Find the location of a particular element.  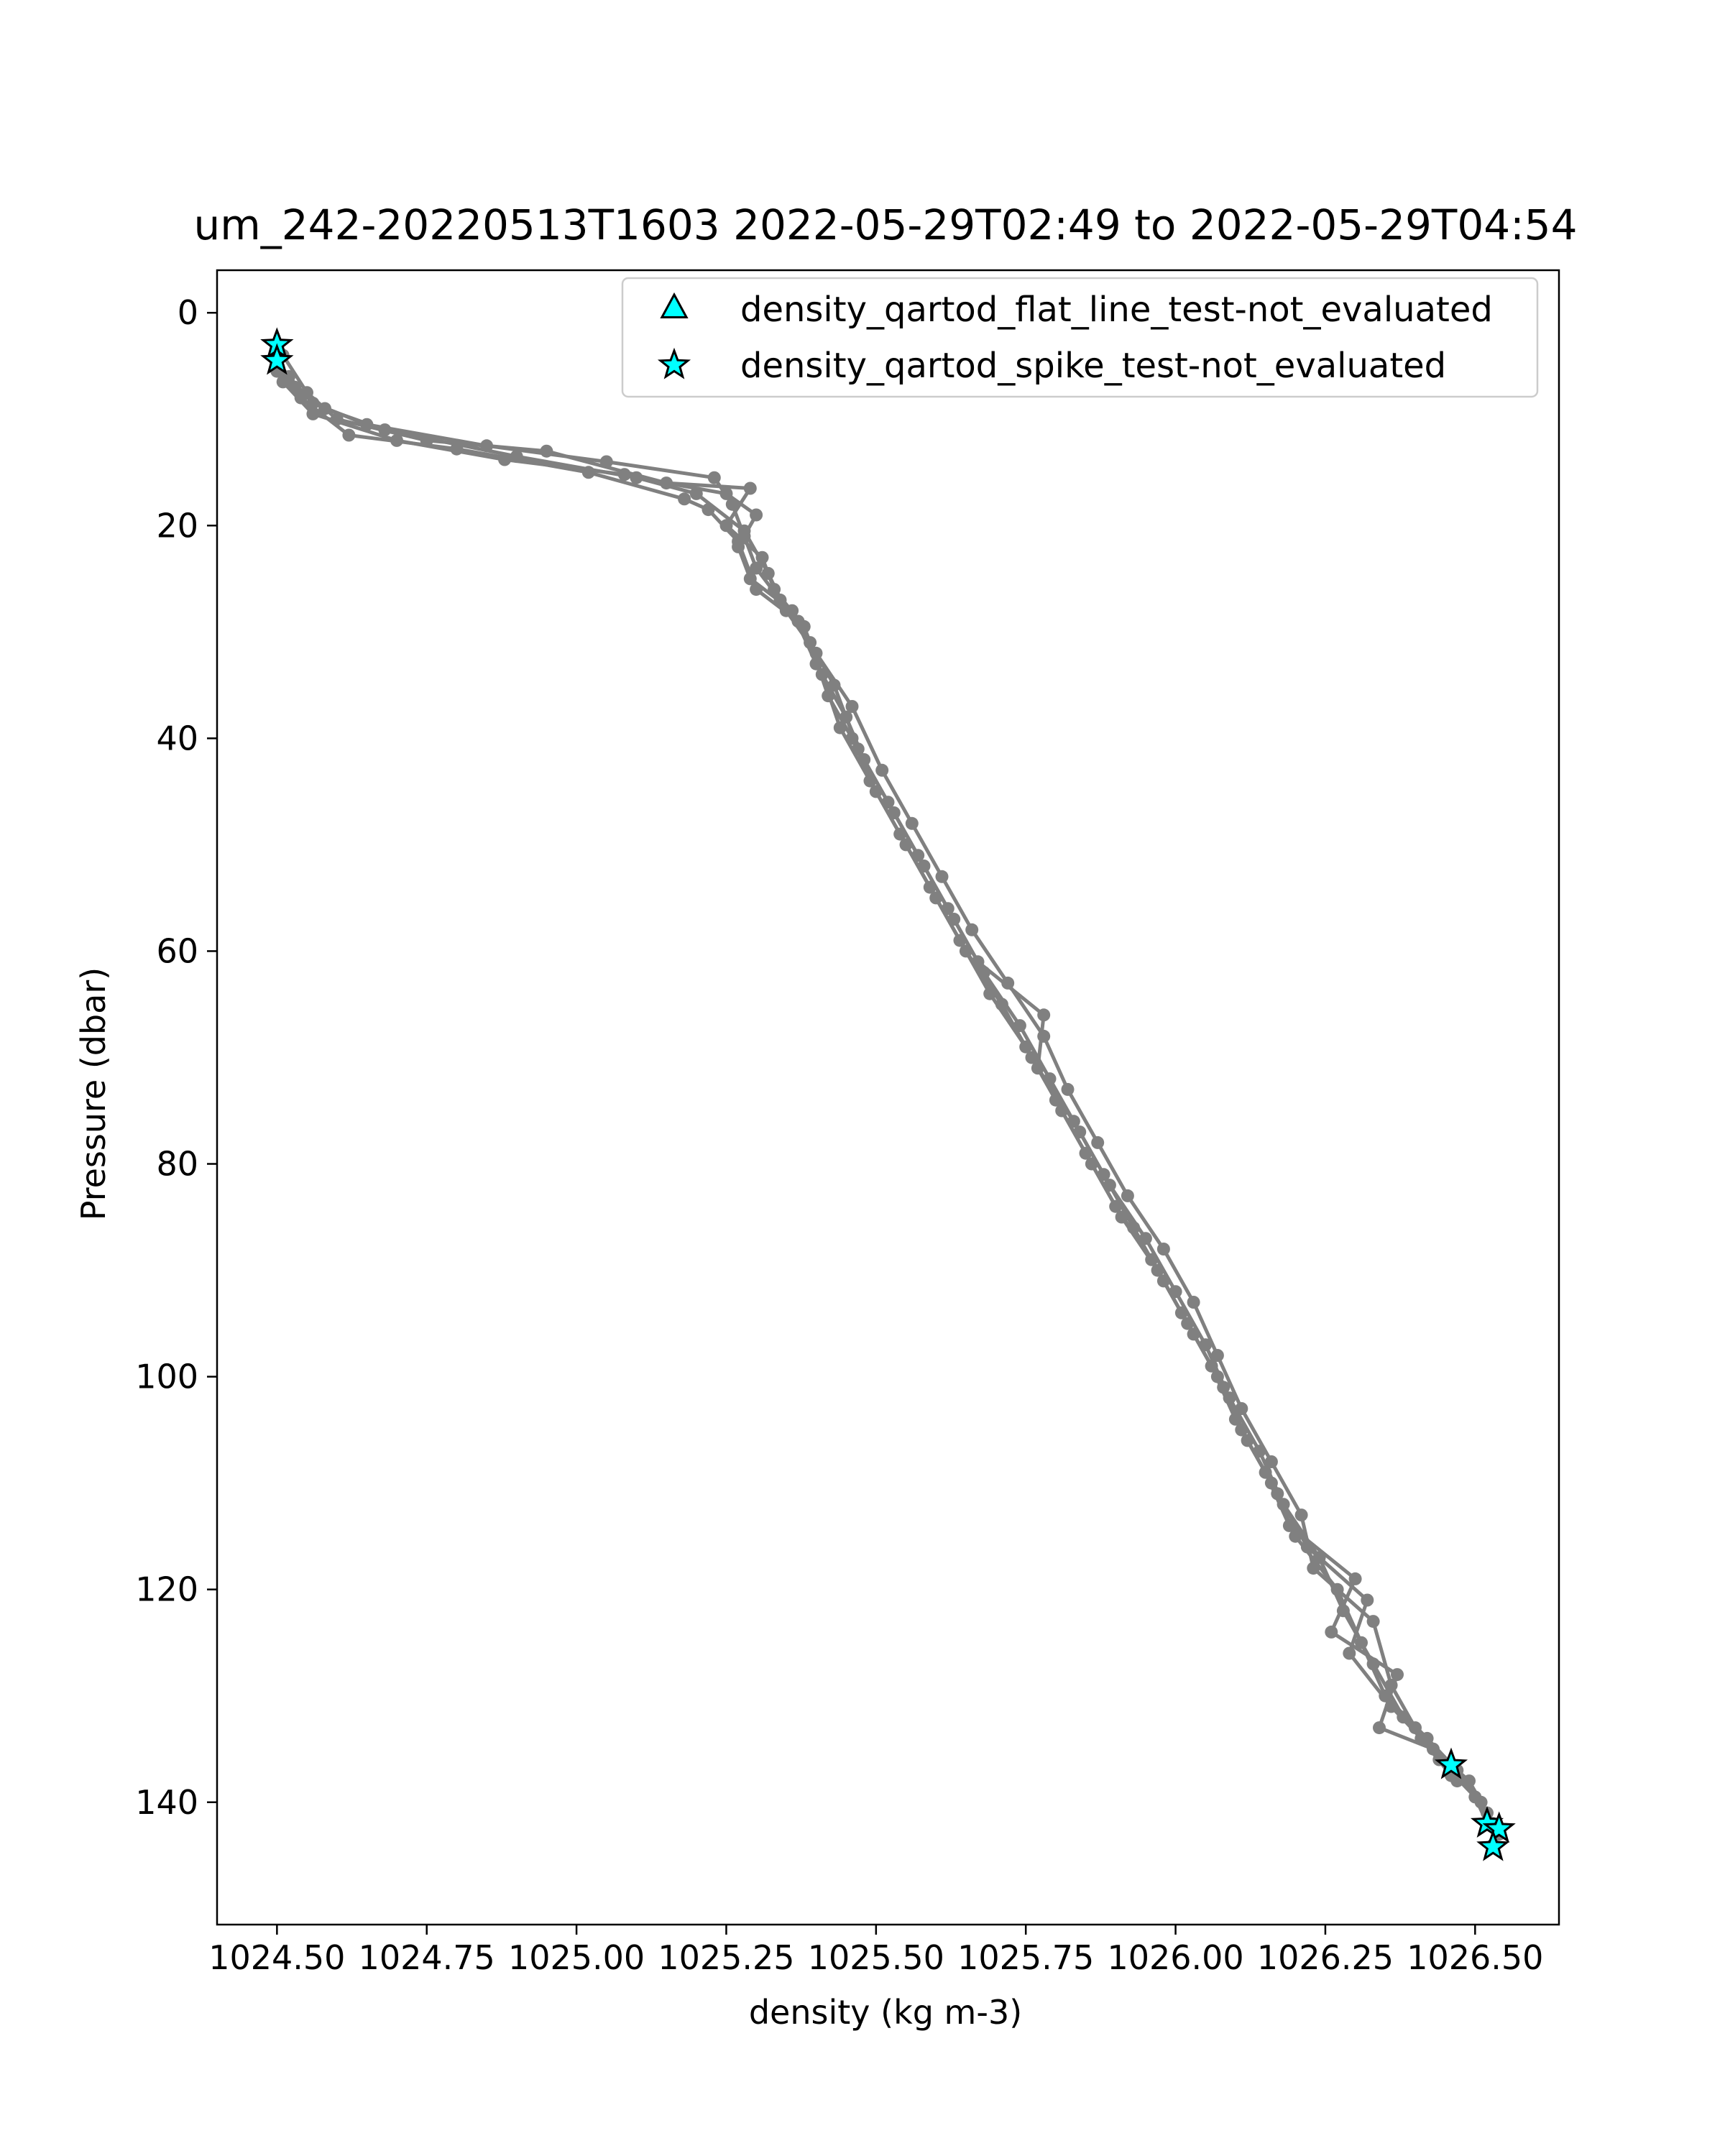

y-tick-label: 60 is located at coordinates (177, 951).